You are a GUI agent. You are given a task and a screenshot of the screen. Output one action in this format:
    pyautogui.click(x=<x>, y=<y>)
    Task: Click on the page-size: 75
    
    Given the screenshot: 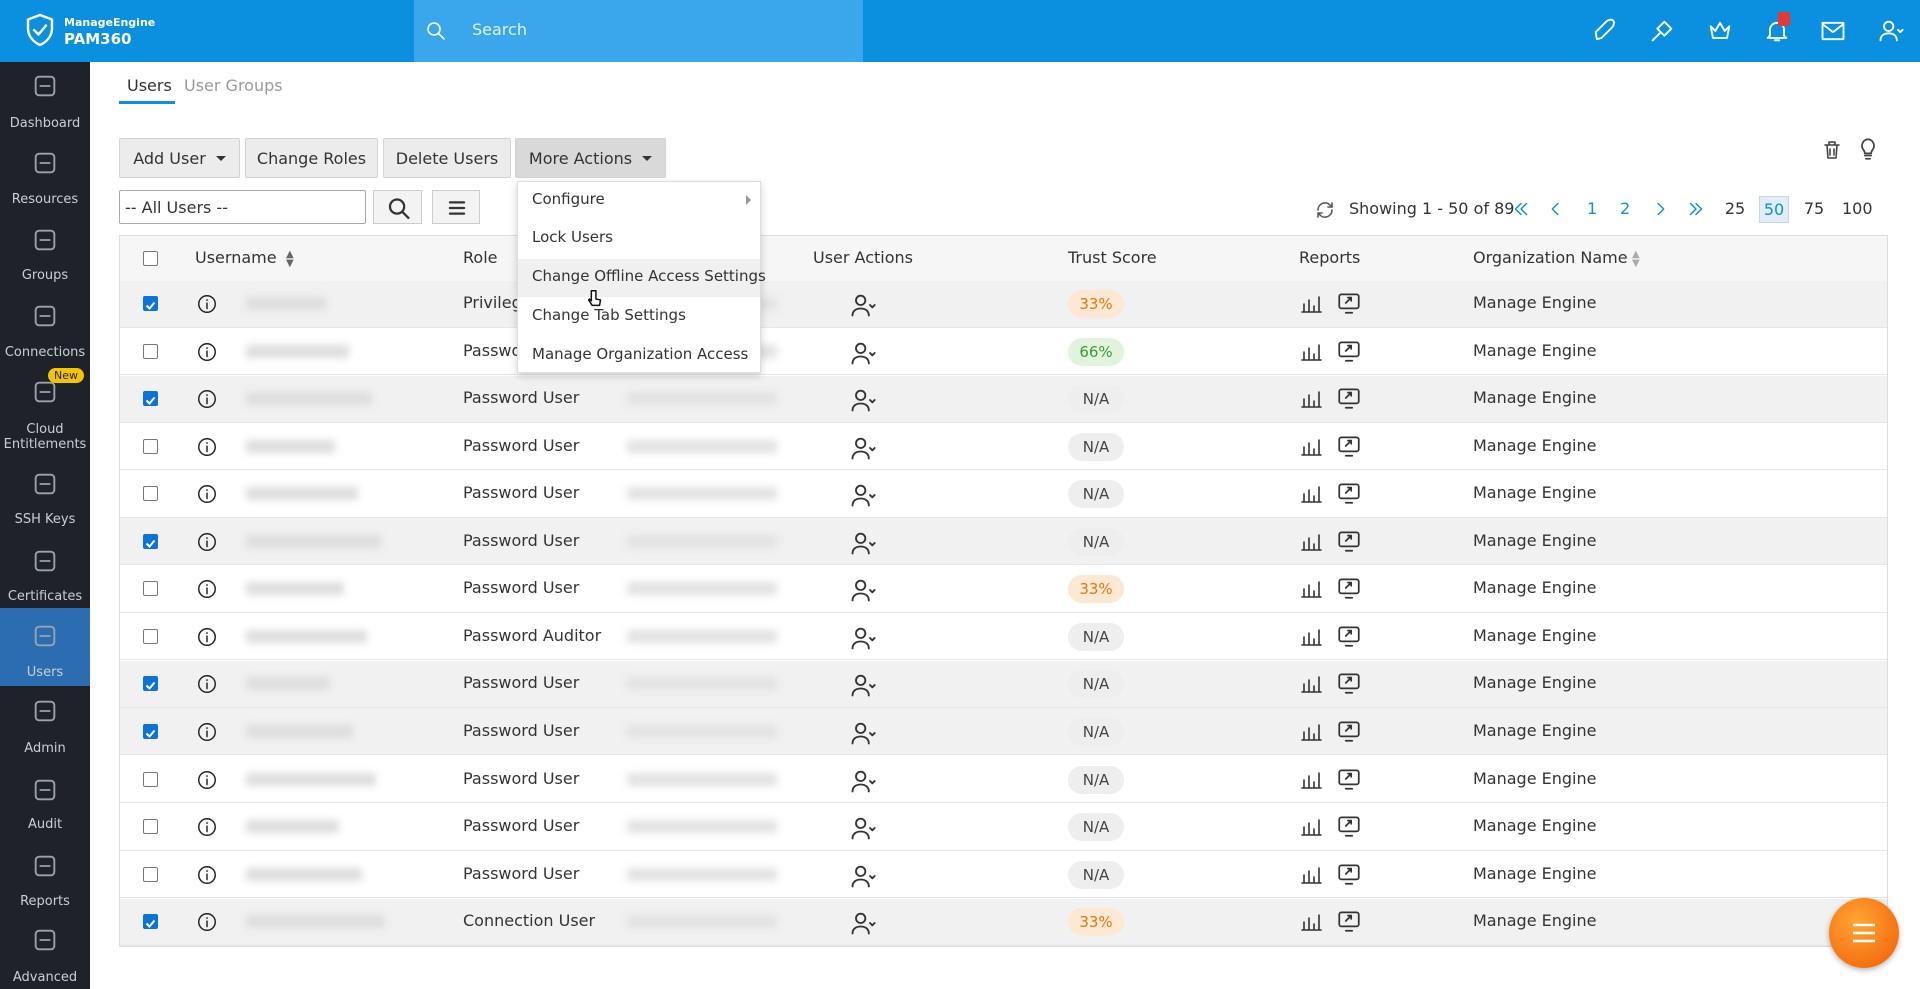 What is the action you would take?
    pyautogui.click(x=1814, y=208)
    